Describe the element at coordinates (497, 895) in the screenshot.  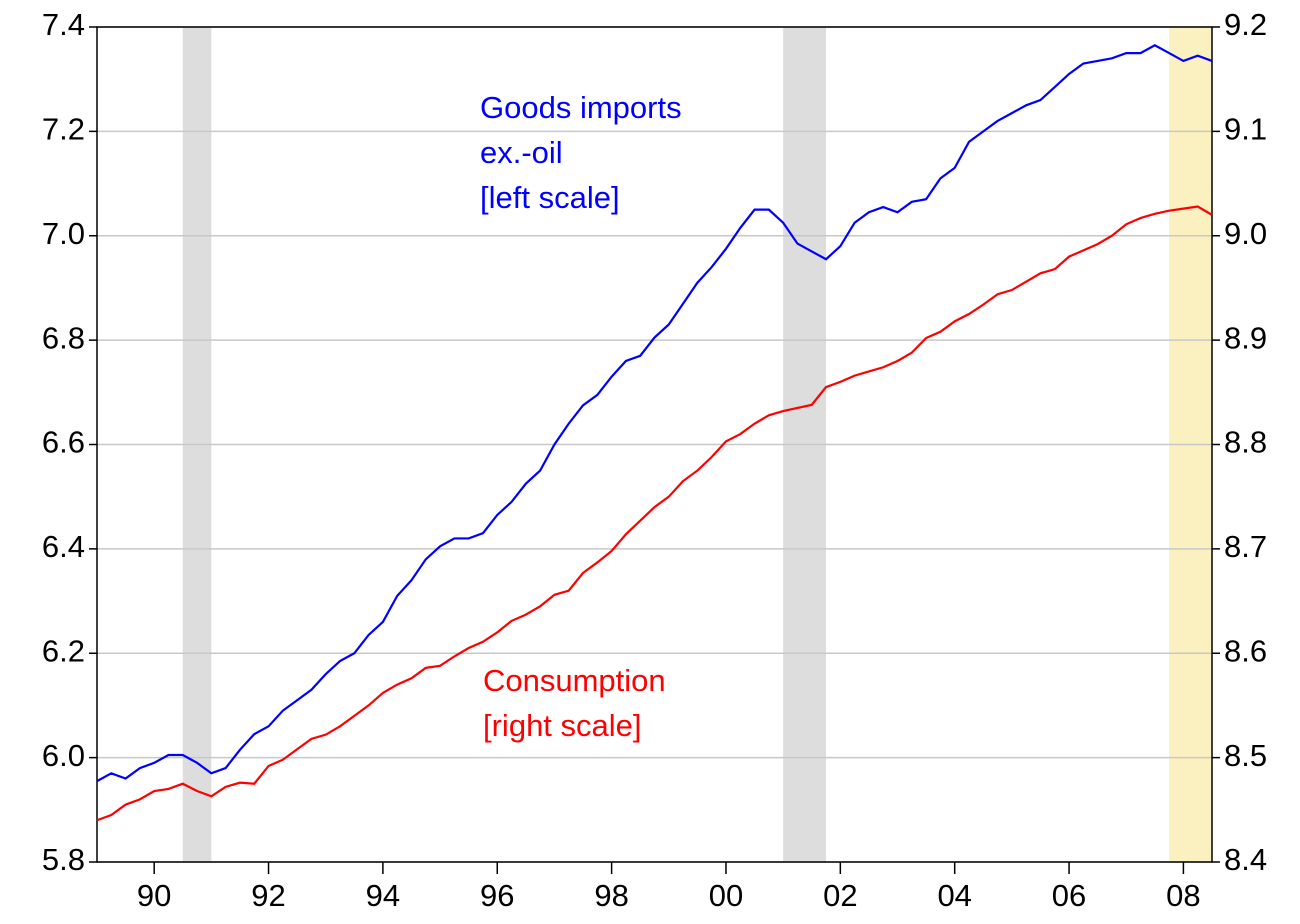
I see `x-tick-label: 96` at that location.